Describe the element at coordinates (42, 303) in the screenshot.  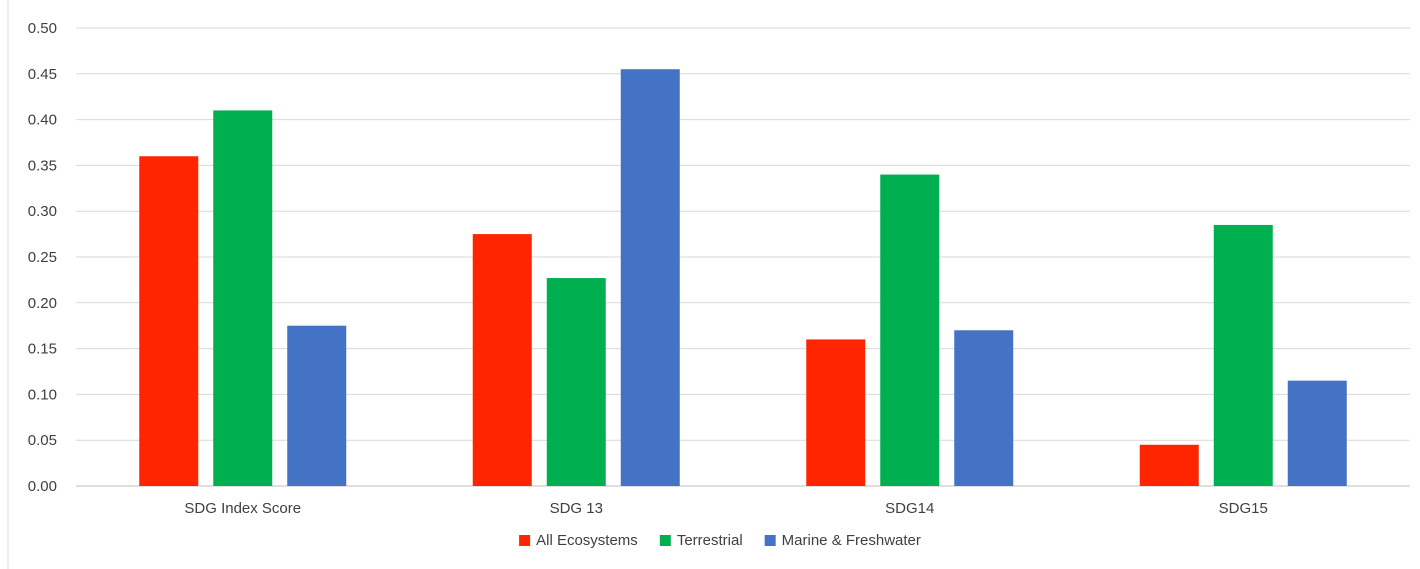
I see `y-tick-label: 0.20` at that location.